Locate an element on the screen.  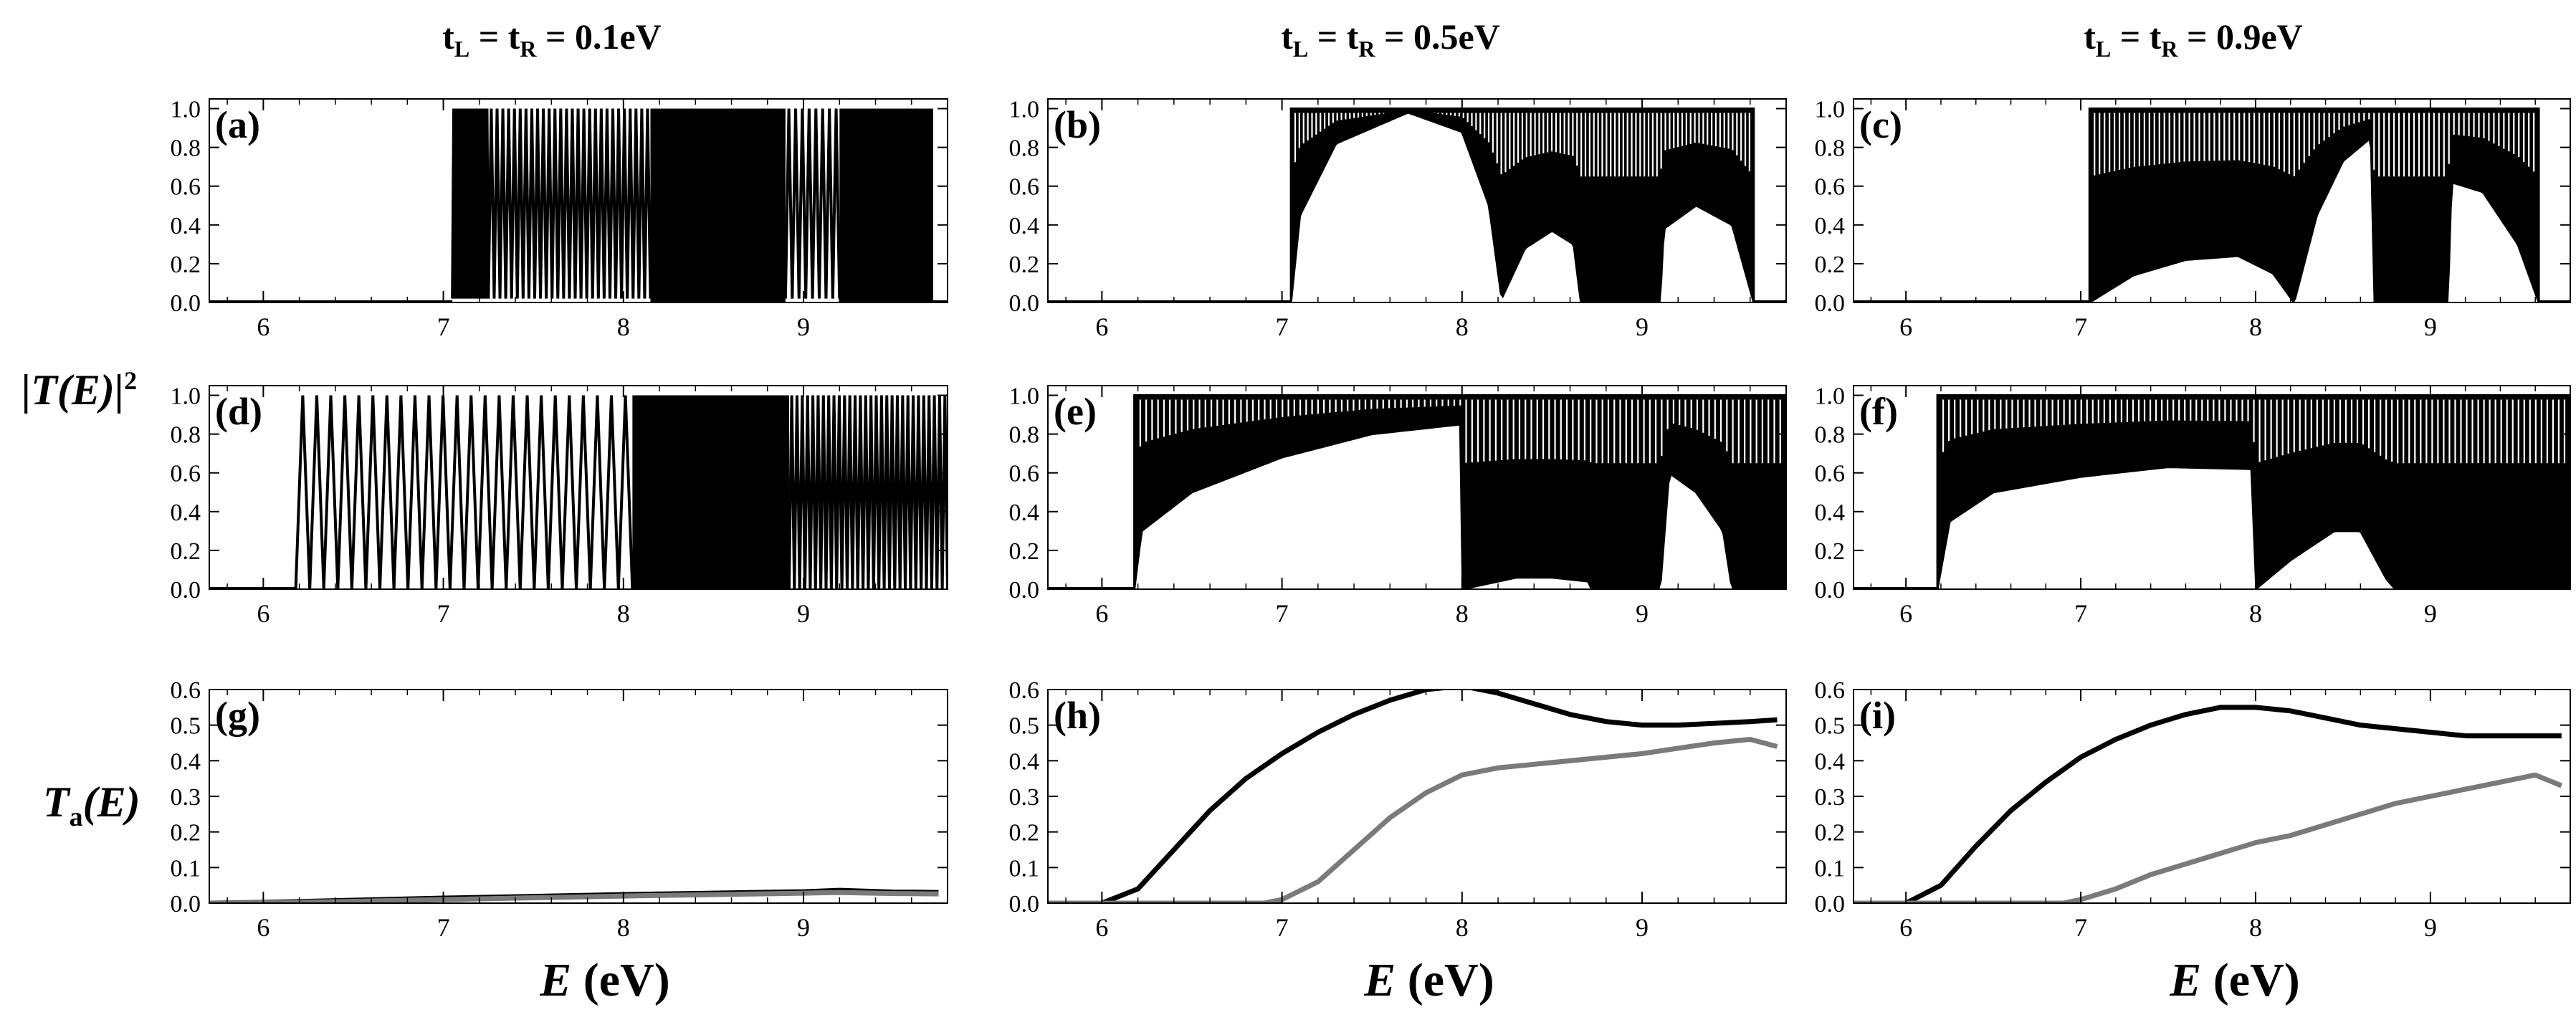
ta-argument: (E) is located at coordinates (111, 802).